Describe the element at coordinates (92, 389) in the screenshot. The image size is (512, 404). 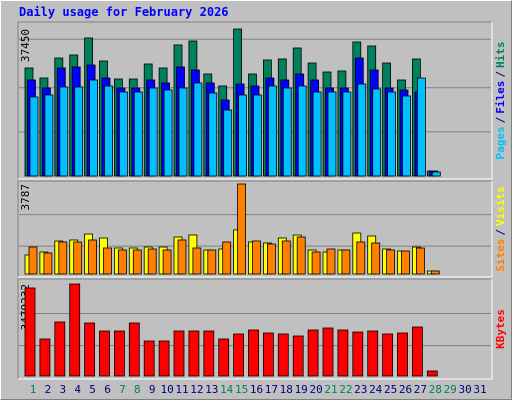
I see `x-tick-label: 5` at that location.